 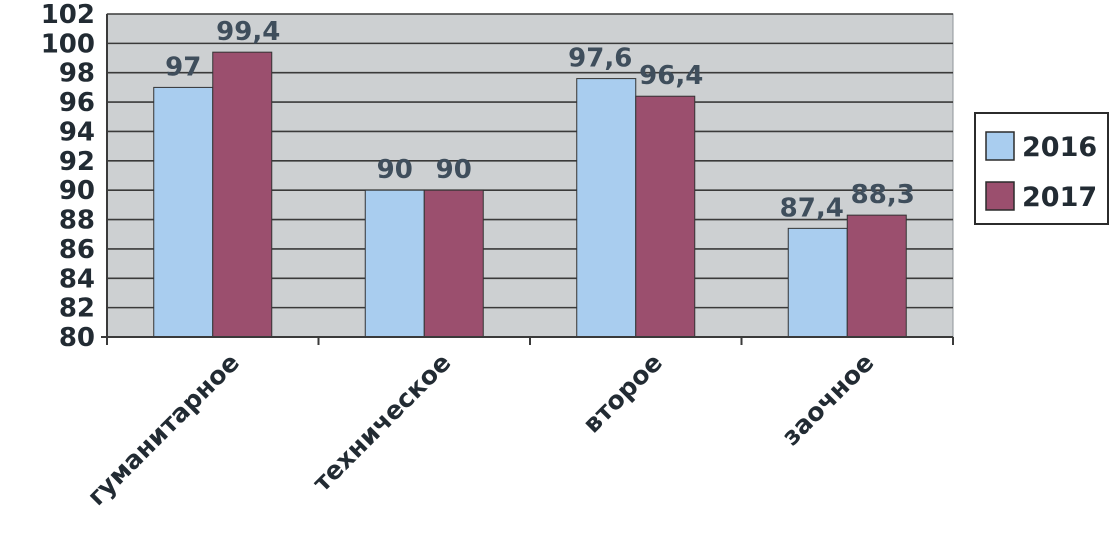 What do you see at coordinates (68, 15) in the screenshot?
I see `y-tick-label: 102` at bounding box center [68, 15].